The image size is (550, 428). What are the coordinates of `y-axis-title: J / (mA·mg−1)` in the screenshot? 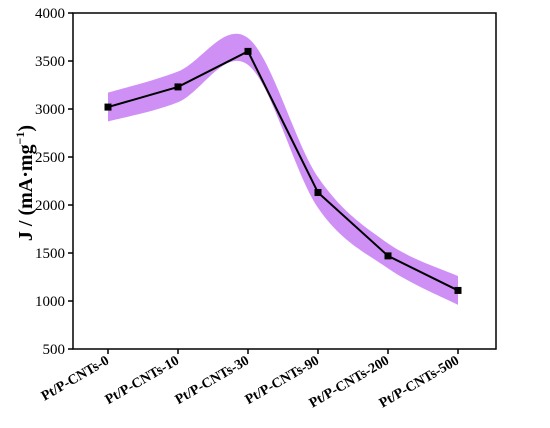 It's located at (25, 183).